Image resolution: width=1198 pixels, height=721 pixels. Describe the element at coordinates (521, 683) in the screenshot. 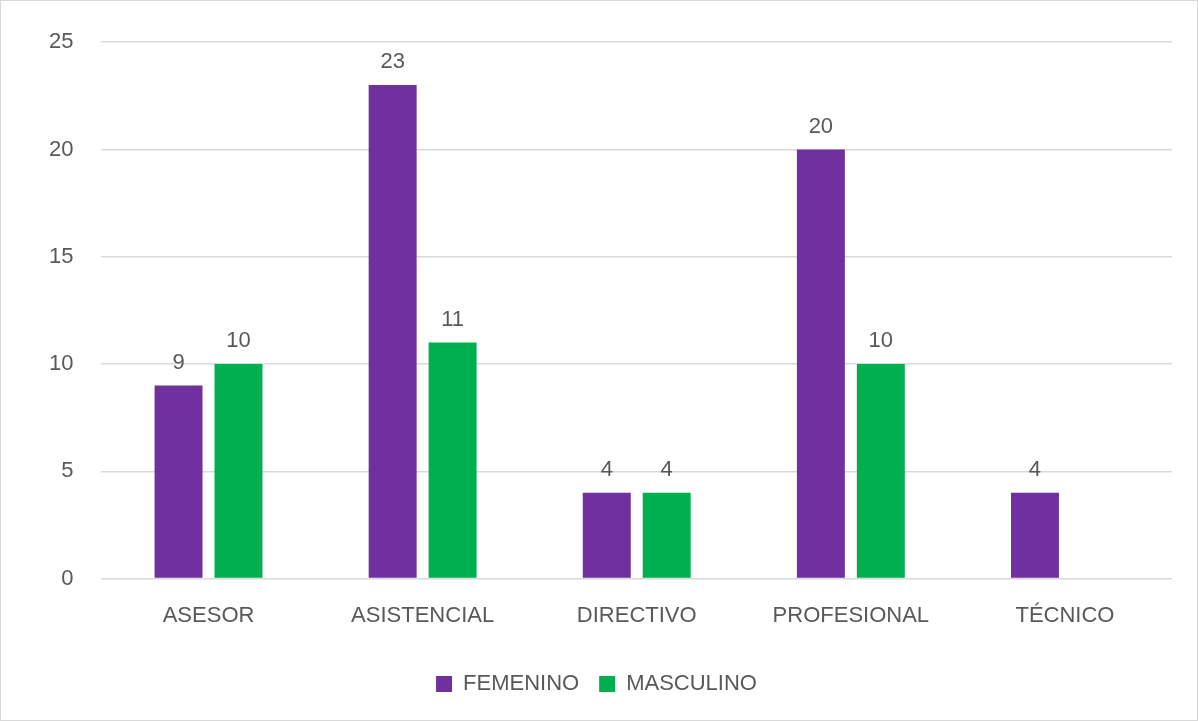

I see `legend-label: FEMENINO` at that location.